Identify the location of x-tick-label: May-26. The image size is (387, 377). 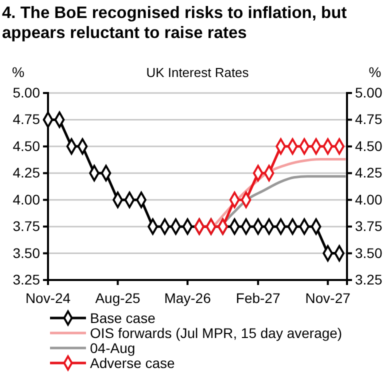
(188, 298).